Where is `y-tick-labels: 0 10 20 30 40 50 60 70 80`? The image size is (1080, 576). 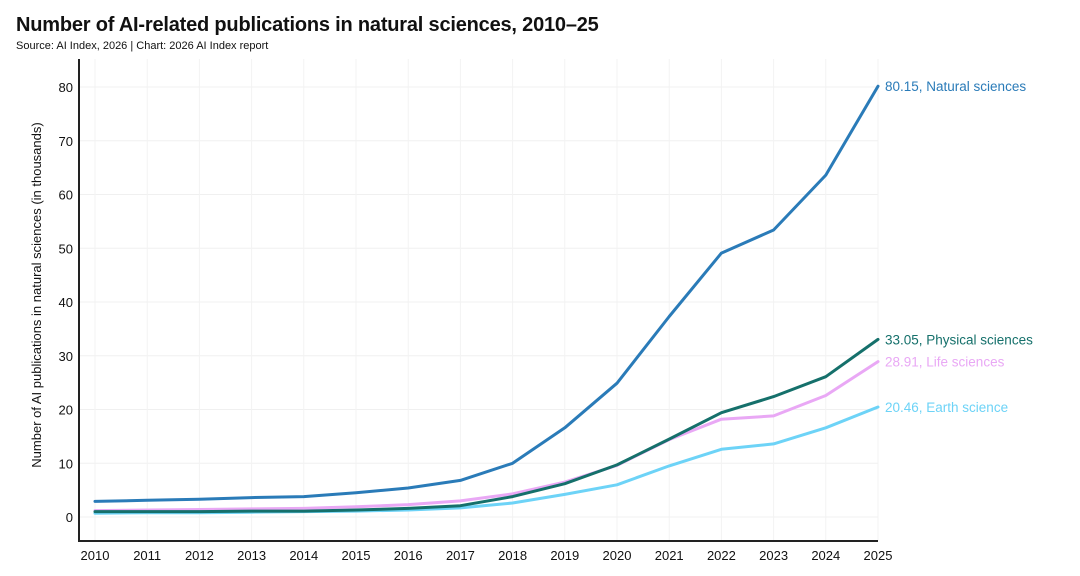 y-tick-labels: 0 10 20 30 40 50 60 70 80 is located at coordinates (66, 302).